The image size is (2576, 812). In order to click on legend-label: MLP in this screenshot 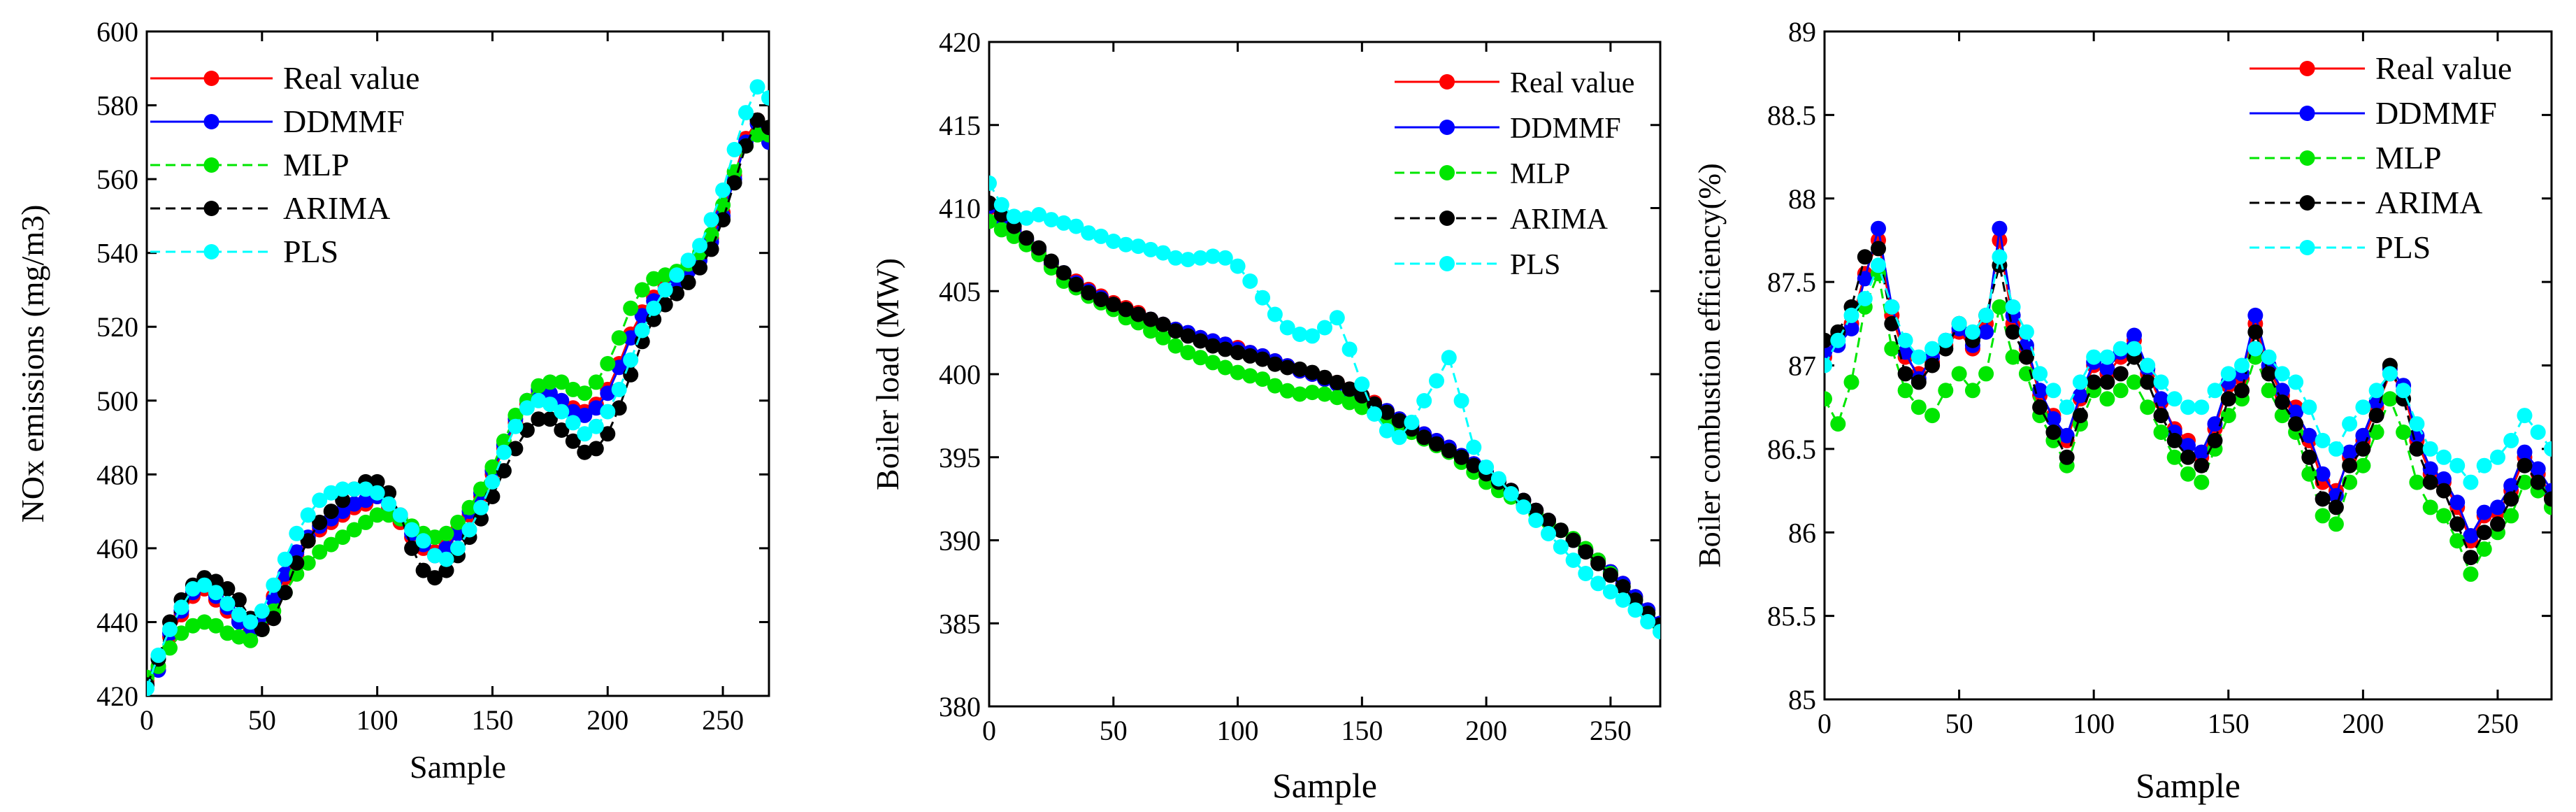, I will do `click(316, 165)`.